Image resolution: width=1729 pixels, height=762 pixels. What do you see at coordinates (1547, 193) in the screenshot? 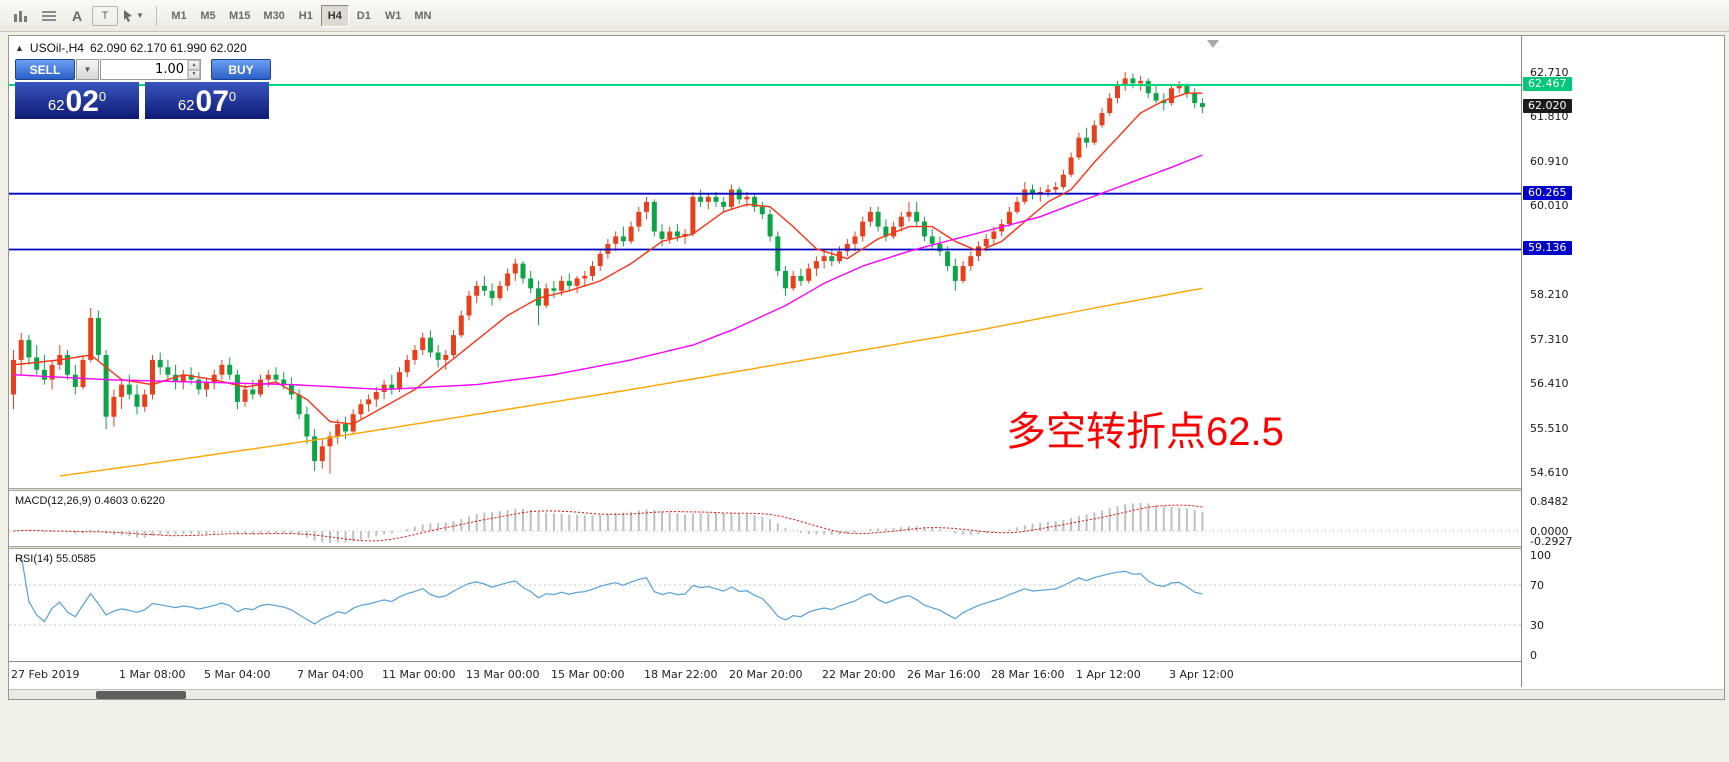
I see `price-badge: 60.265` at bounding box center [1547, 193].